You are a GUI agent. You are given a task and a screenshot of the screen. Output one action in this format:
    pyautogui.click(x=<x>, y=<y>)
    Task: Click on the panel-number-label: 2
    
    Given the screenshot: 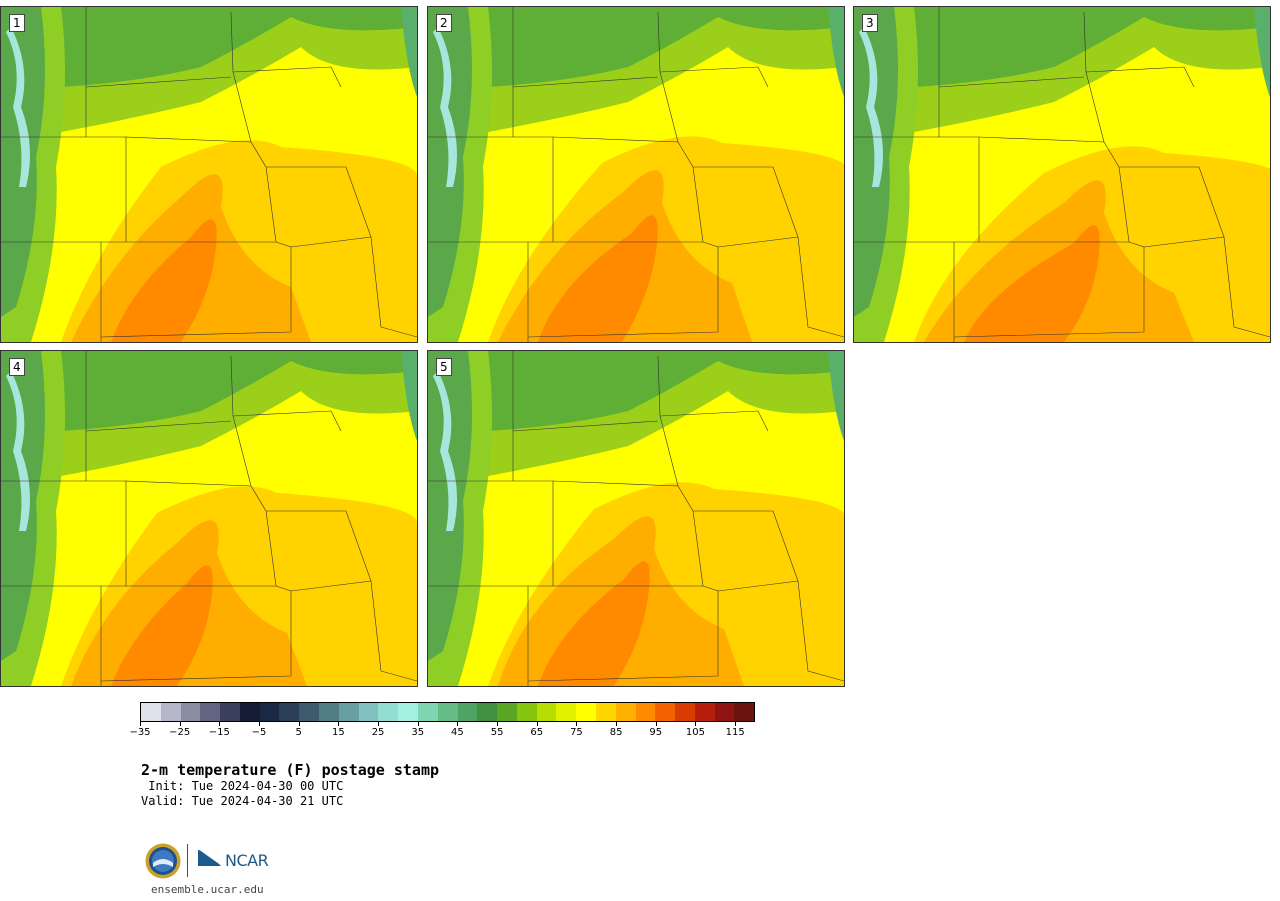 What is the action you would take?
    pyautogui.click(x=444, y=23)
    